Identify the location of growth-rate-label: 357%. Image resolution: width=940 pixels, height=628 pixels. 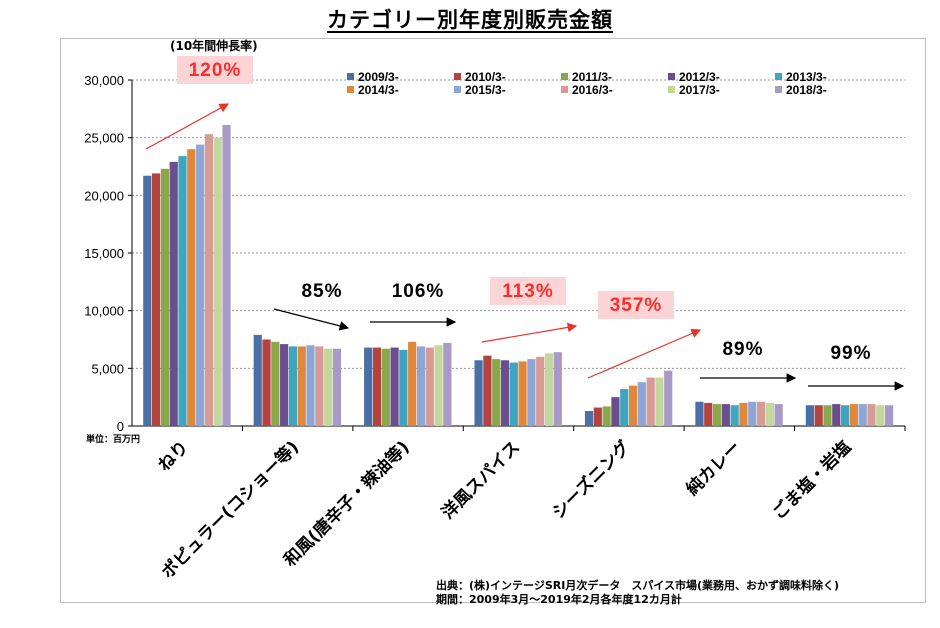
(636, 305).